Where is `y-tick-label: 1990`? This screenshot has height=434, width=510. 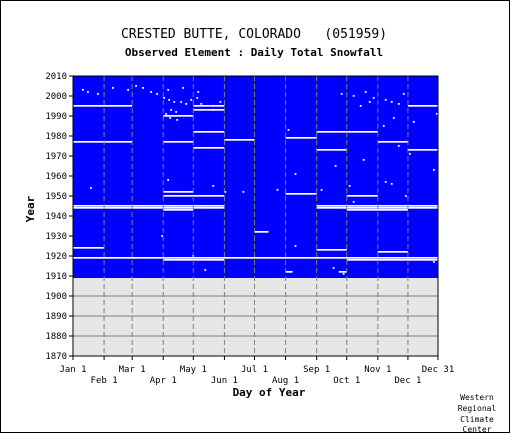
y-tick-label: 1990 is located at coordinates (56, 117).